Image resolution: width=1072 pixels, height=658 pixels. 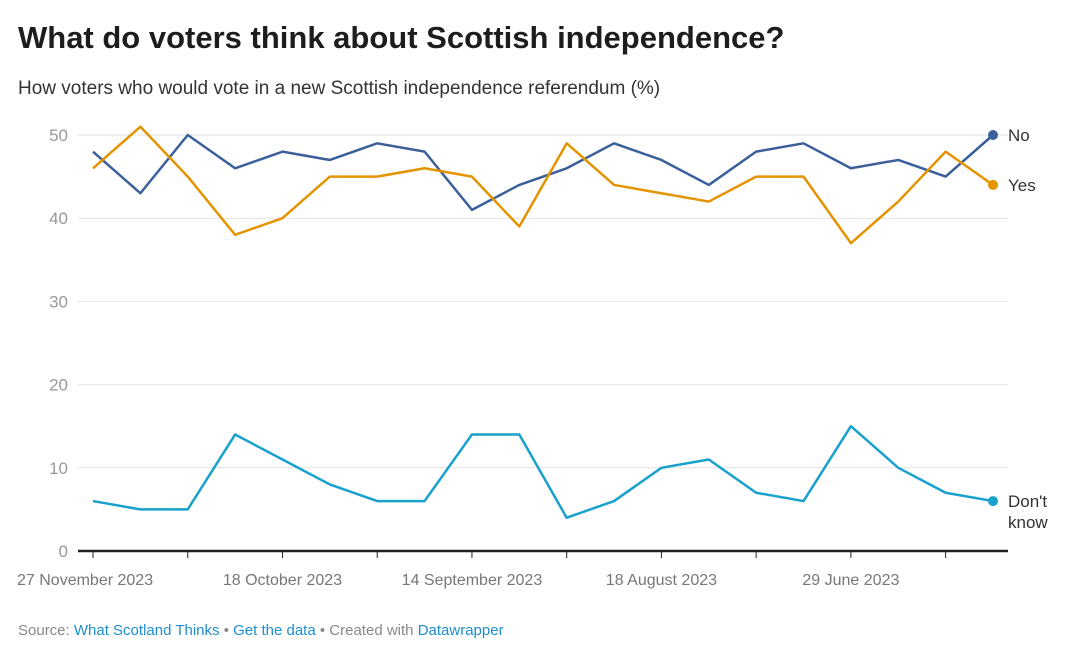 What do you see at coordinates (146, 630) in the screenshot?
I see `source-link: What Scotland Thinks` at bounding box center [146, 630].